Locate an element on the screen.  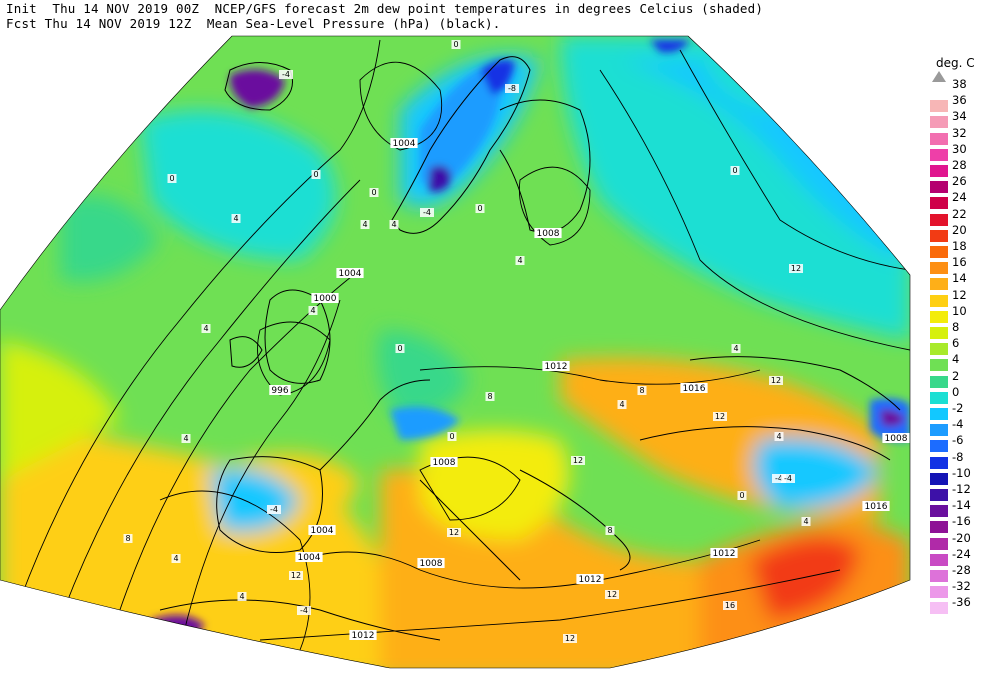
legend-level-label: 24 is located at coordinates (959, 197).